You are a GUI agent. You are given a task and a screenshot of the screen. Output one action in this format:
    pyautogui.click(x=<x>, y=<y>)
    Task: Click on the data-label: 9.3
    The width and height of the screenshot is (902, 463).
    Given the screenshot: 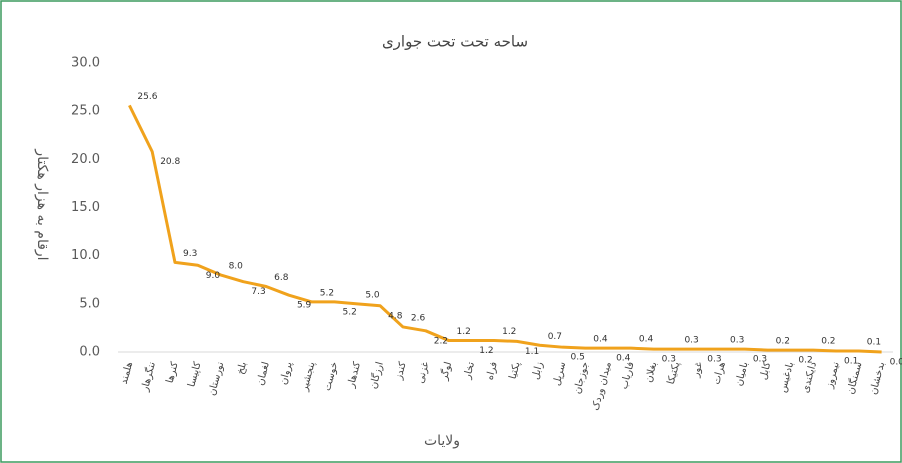 What is the action you would take?
    pyautogui.click(x=190, y=254)
    